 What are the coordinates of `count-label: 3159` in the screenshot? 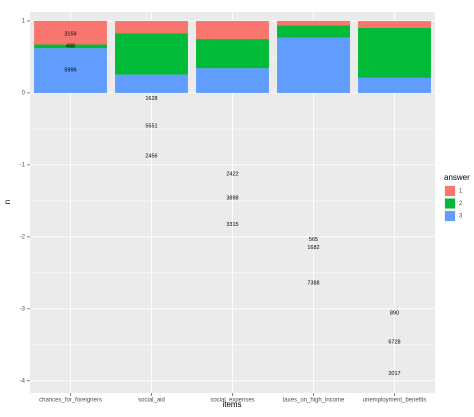 It's located at (70, 34).